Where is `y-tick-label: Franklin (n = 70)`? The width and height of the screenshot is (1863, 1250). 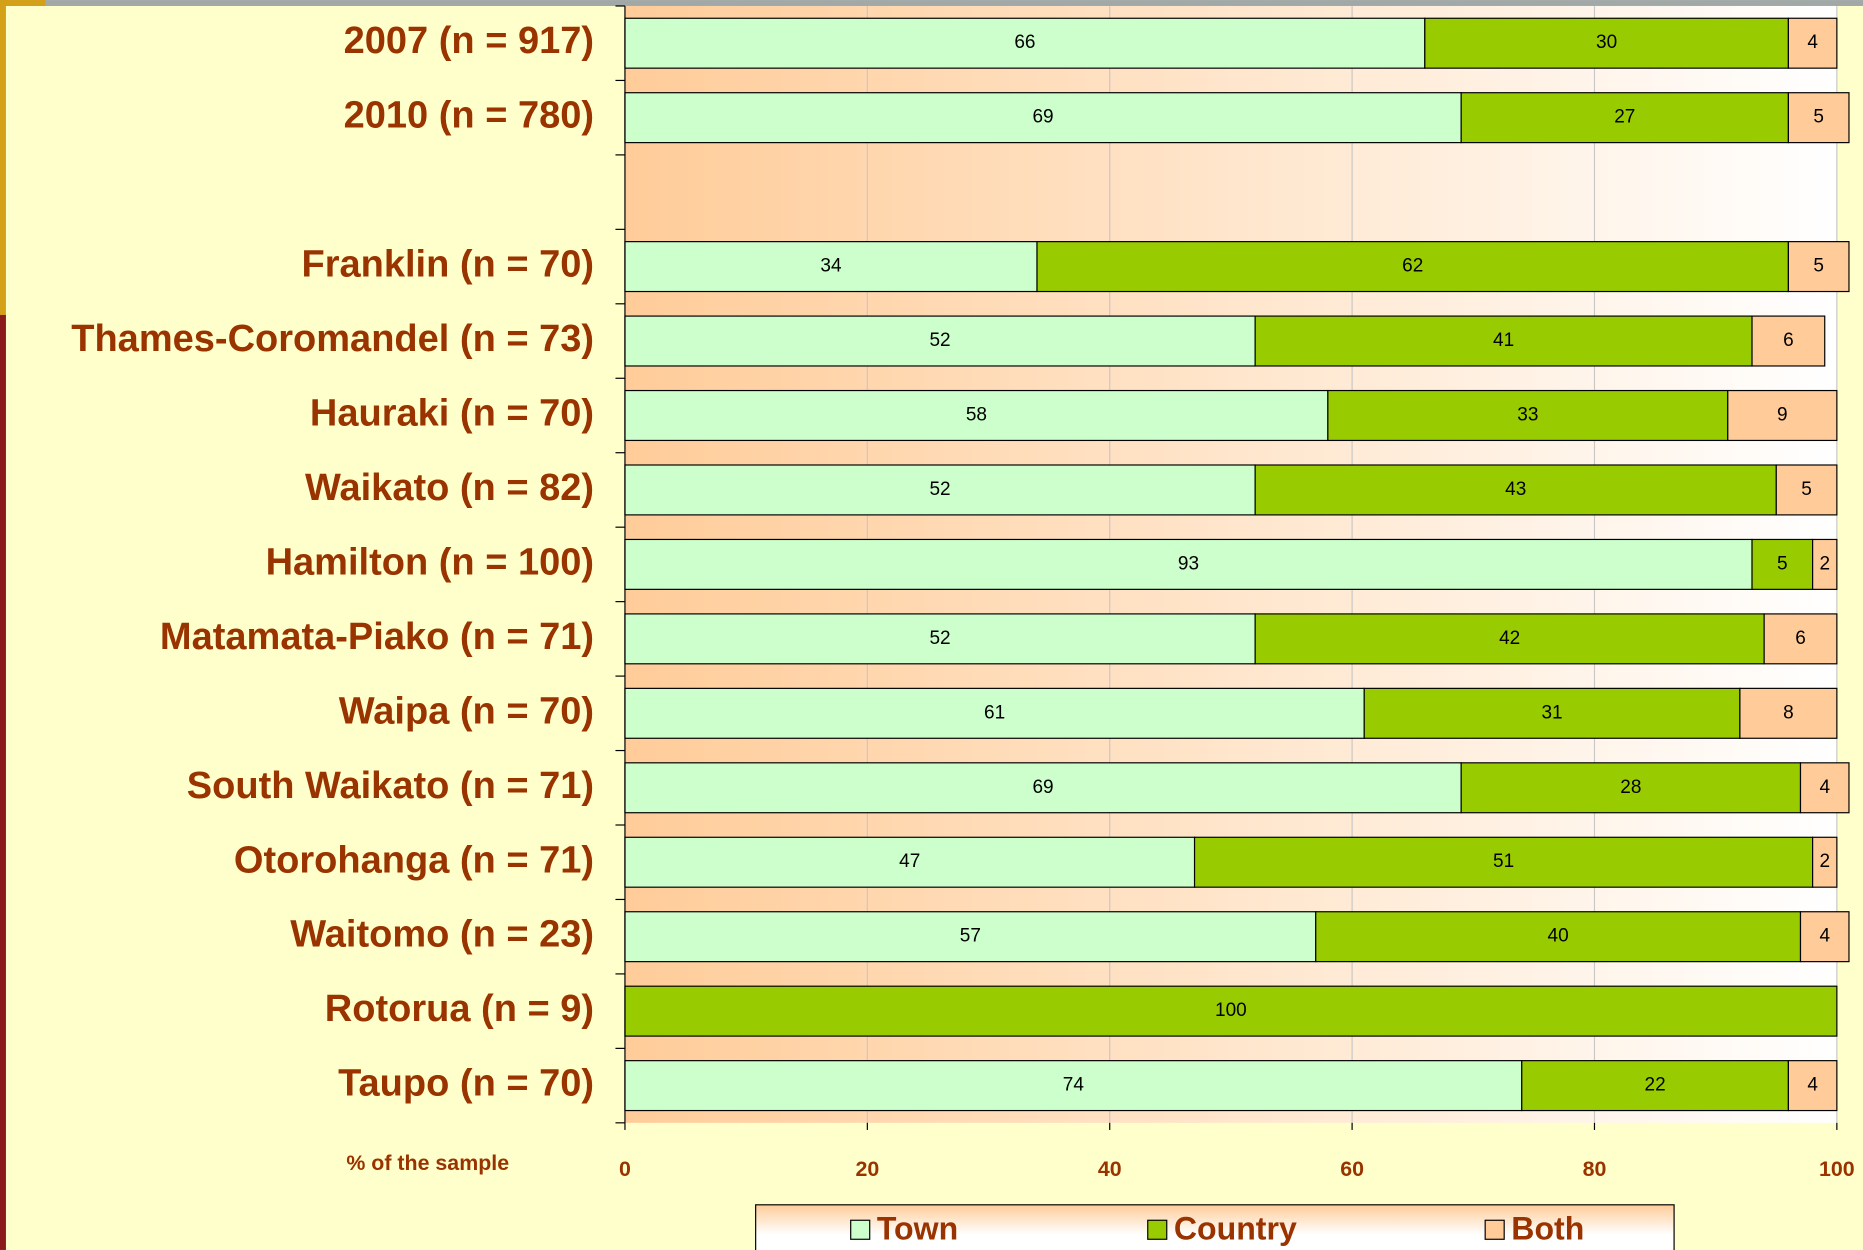
y-tick-label: Franklin (n = 70) is located at coordinates (447, 265).